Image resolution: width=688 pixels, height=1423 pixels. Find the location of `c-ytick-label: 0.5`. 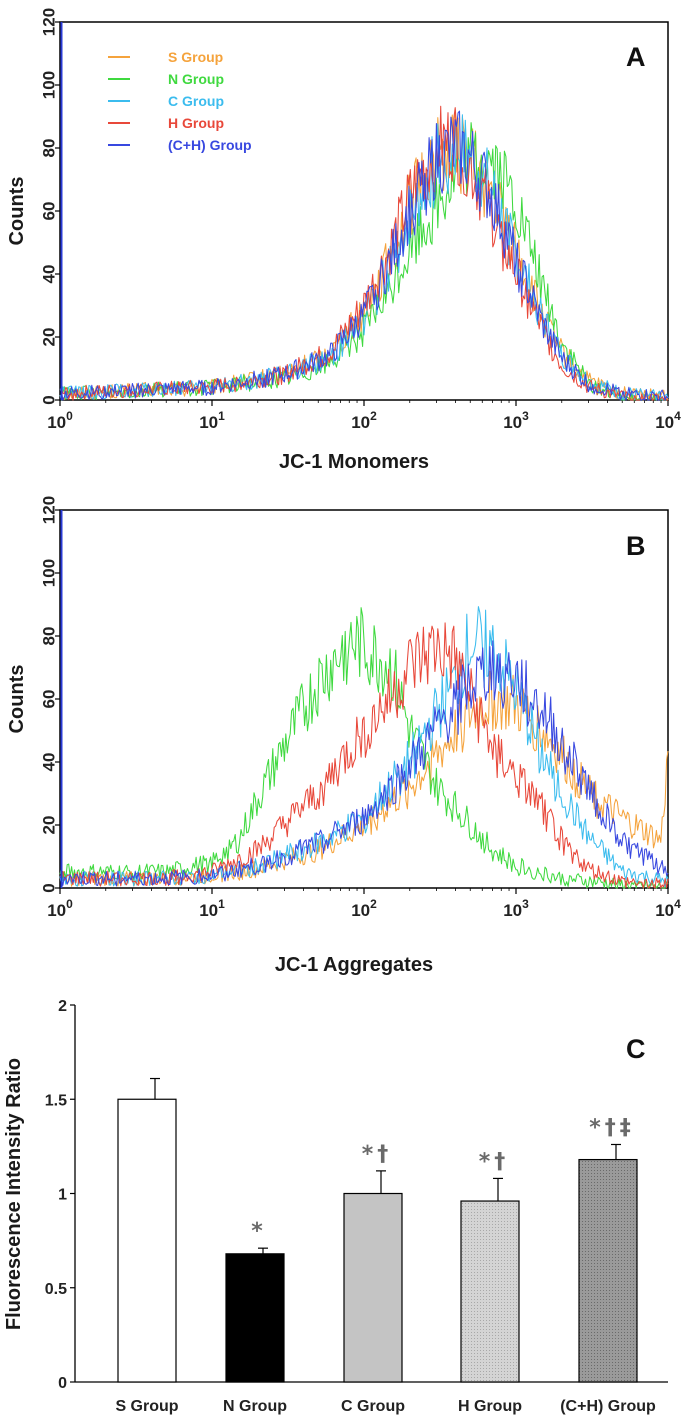

c-ytick-label: 0.5 is located at coordinates (56, 1289).